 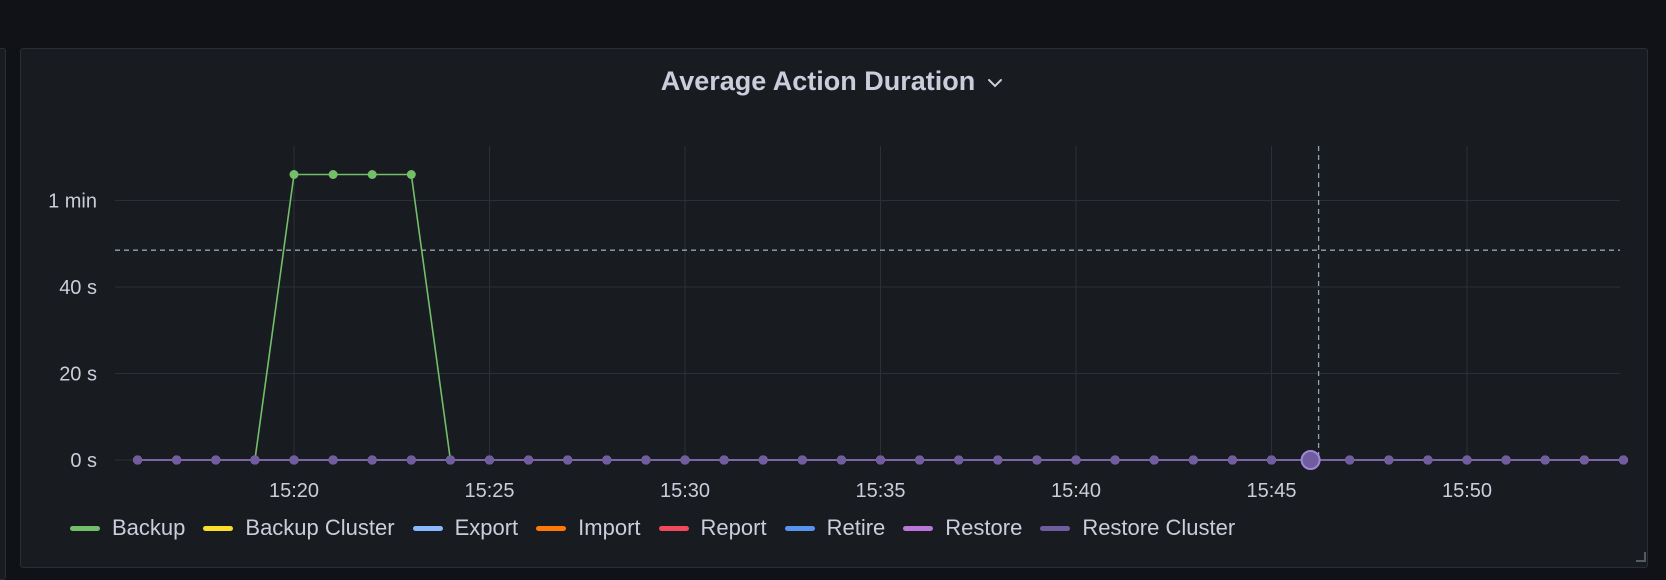 I want to click on legend-item-retire: Retire, so click(x=835, y=528).